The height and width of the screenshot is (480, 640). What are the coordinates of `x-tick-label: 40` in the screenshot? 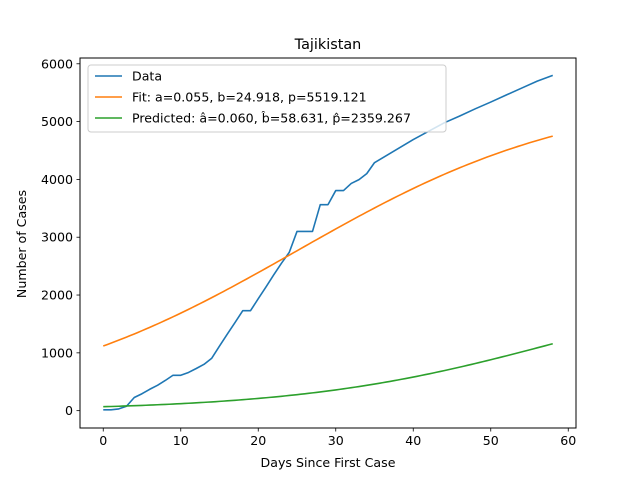 It's located at (413, 440).